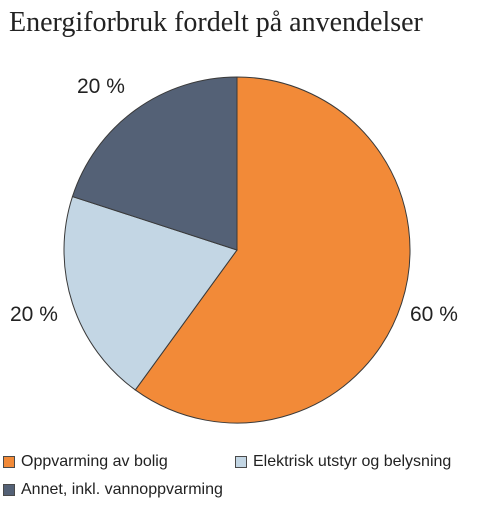 The height and width of the screenshot is (518, 500). Describe the element at coordinates (94, 461) in the screenshot. I see `legend-label-oppvarming: Oppvarming av bolig` at that location.